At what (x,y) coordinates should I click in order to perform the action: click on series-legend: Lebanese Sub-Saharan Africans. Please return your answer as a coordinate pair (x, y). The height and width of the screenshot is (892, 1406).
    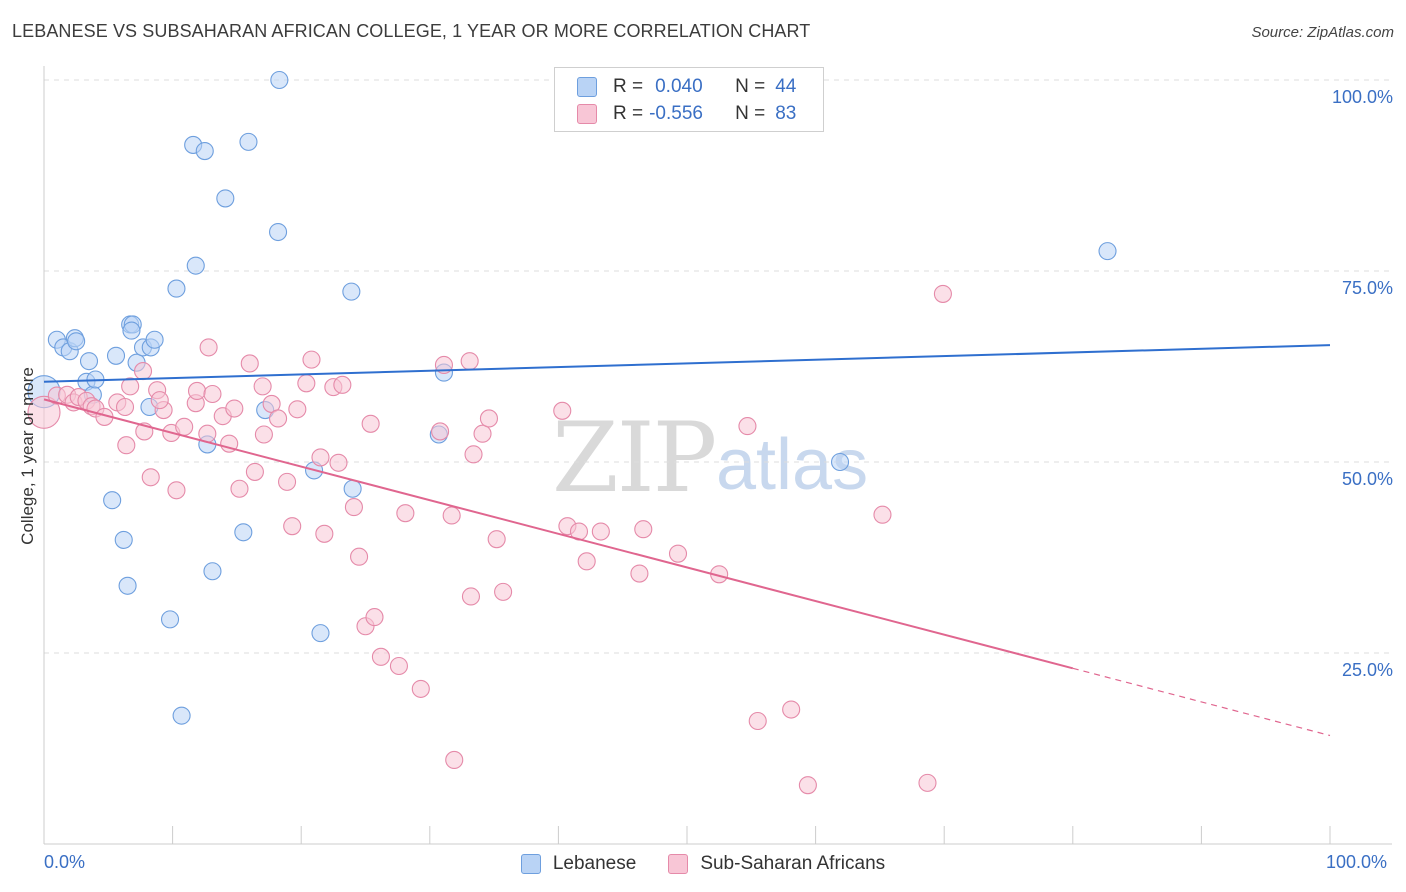
    Looking at the image, I should click on (703, 864).